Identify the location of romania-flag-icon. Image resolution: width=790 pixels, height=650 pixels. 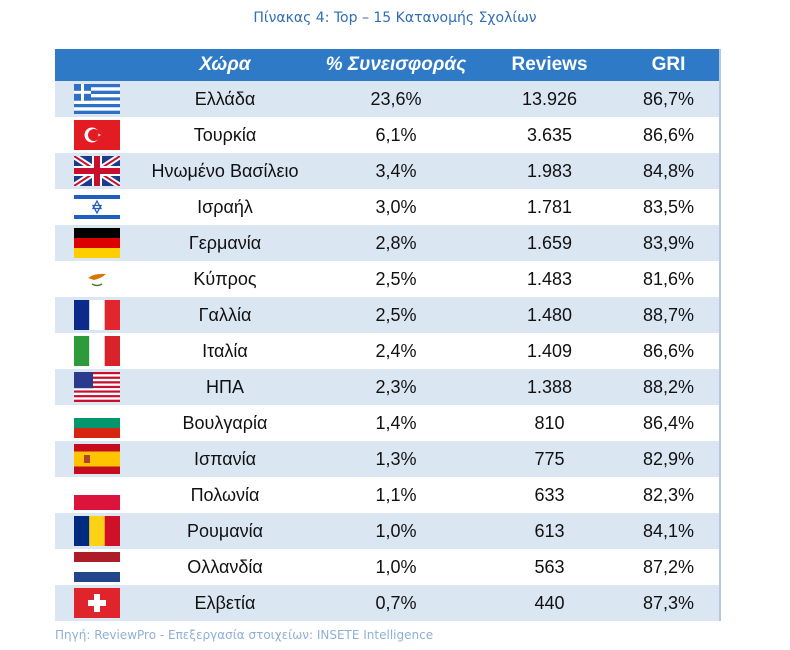
(97, 531).